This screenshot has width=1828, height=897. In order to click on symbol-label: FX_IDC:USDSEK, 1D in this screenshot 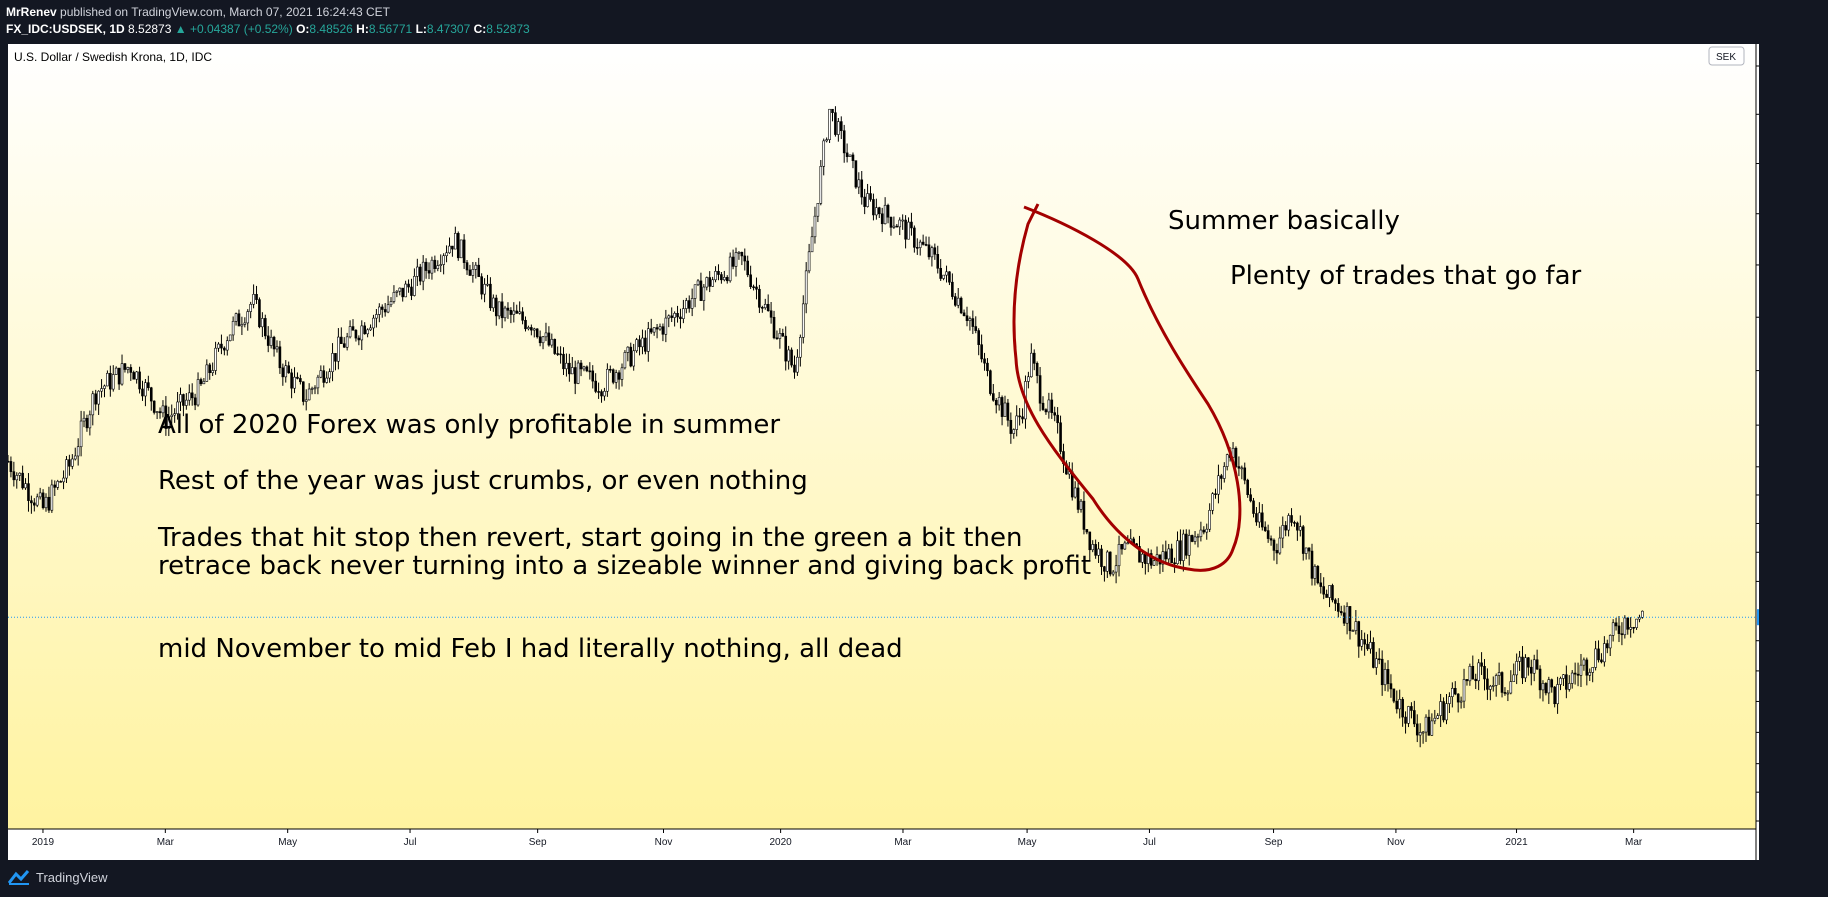, I will do `click(65, 29)`.